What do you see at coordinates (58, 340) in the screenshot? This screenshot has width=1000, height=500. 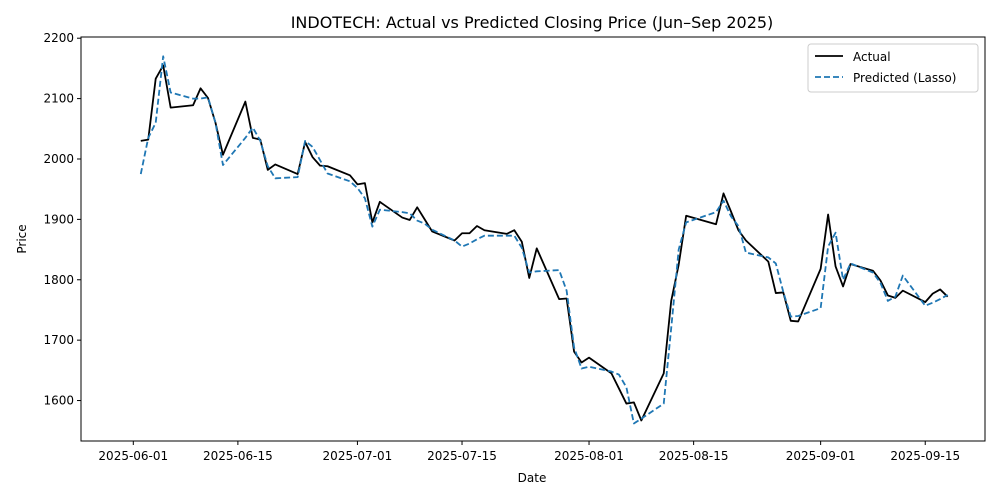 I see `y-tick-label: 1700` at bounding box center [58, 340].